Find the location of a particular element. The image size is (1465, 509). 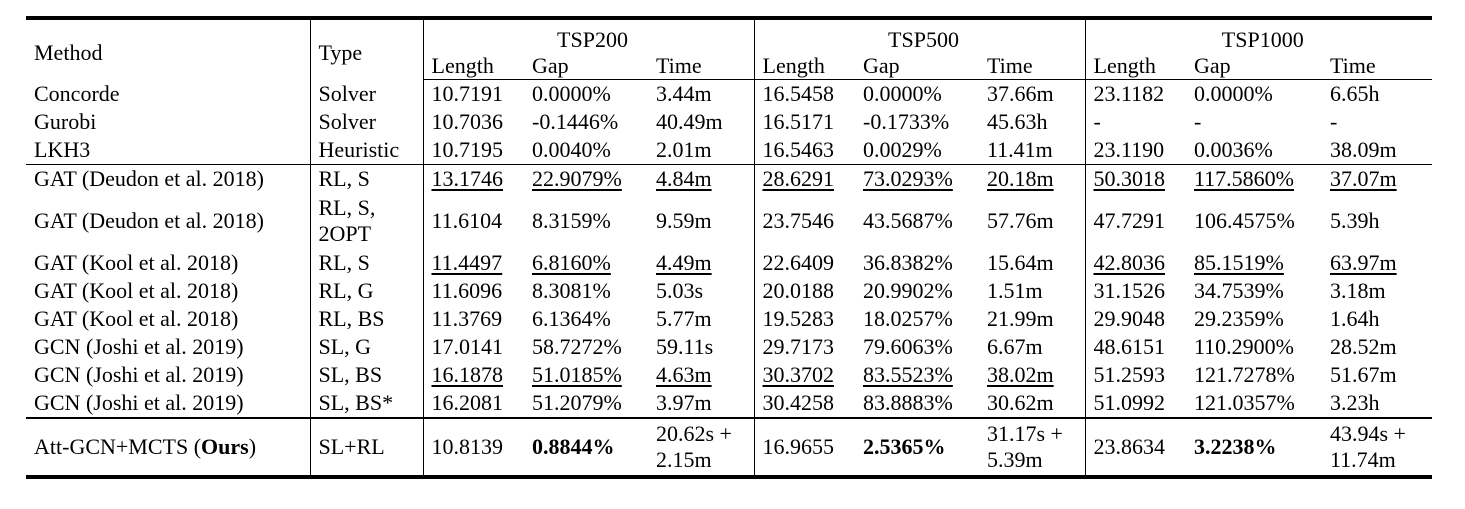

cell-value: 20.62s + 2.15m is located at coordinates (694, 446).